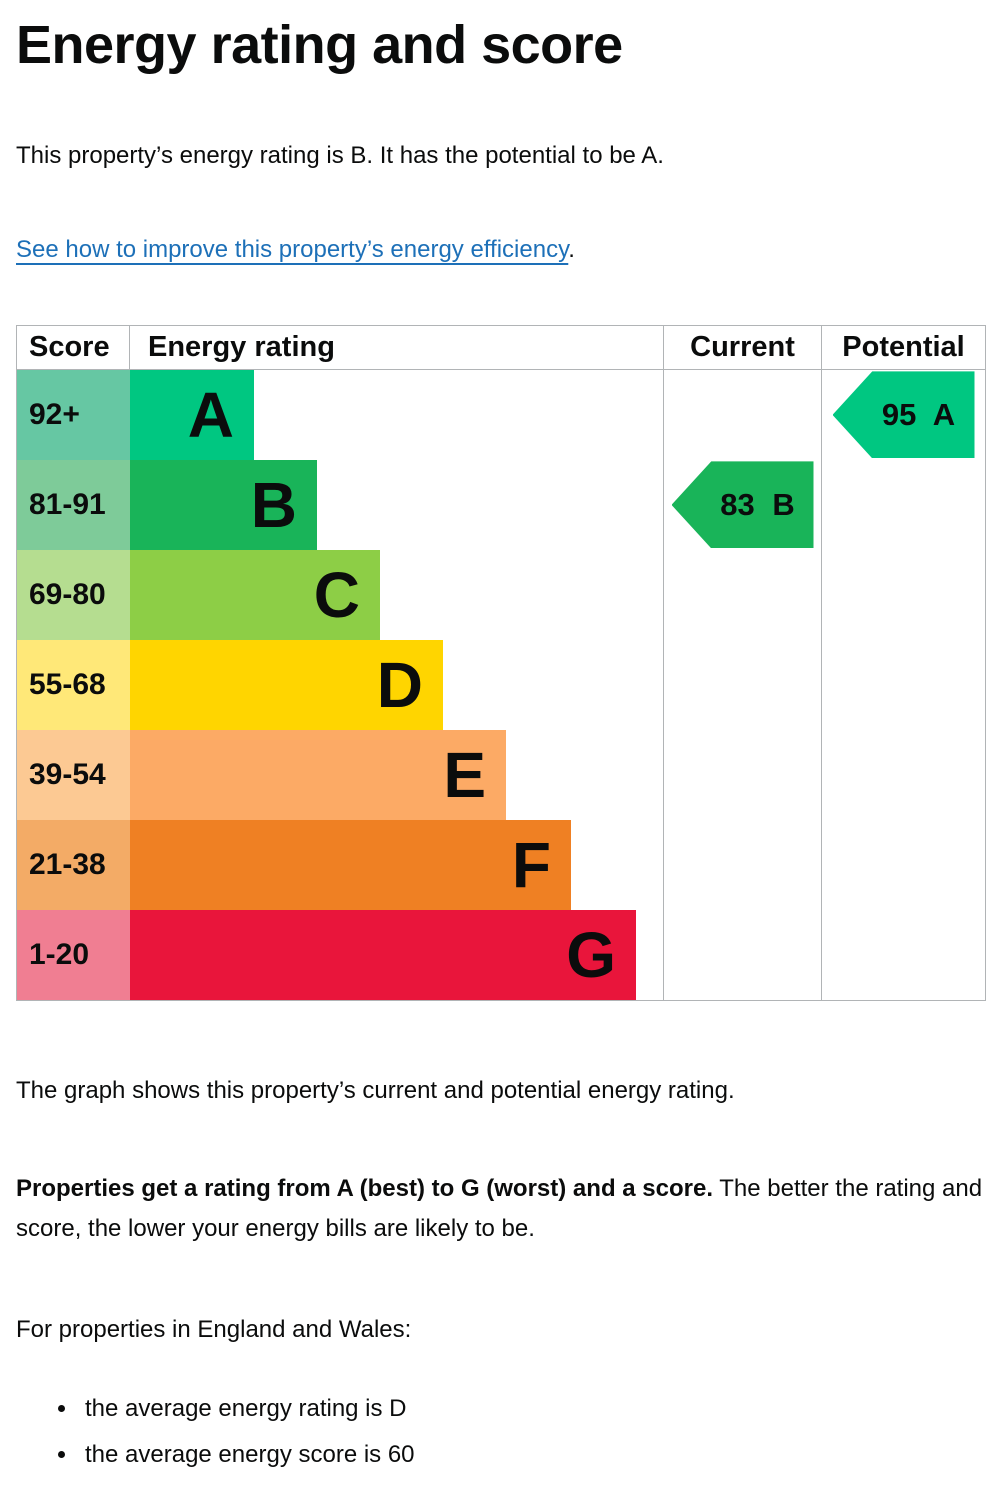  I want to click on potential-column-cell-d, so click(903, 684).